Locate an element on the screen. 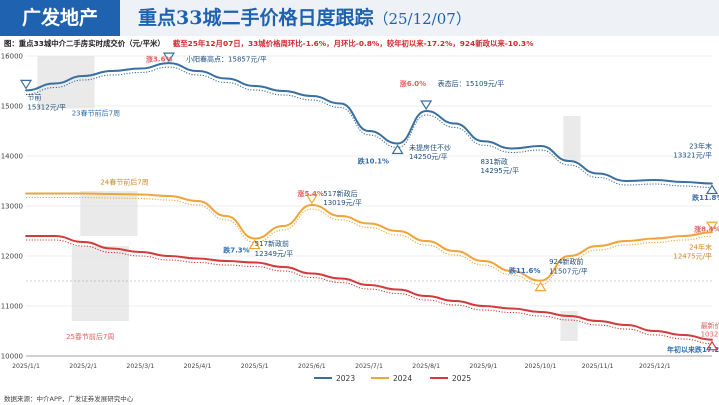  annotation-label: 12349元/平 is located at coordinates (274, 254).